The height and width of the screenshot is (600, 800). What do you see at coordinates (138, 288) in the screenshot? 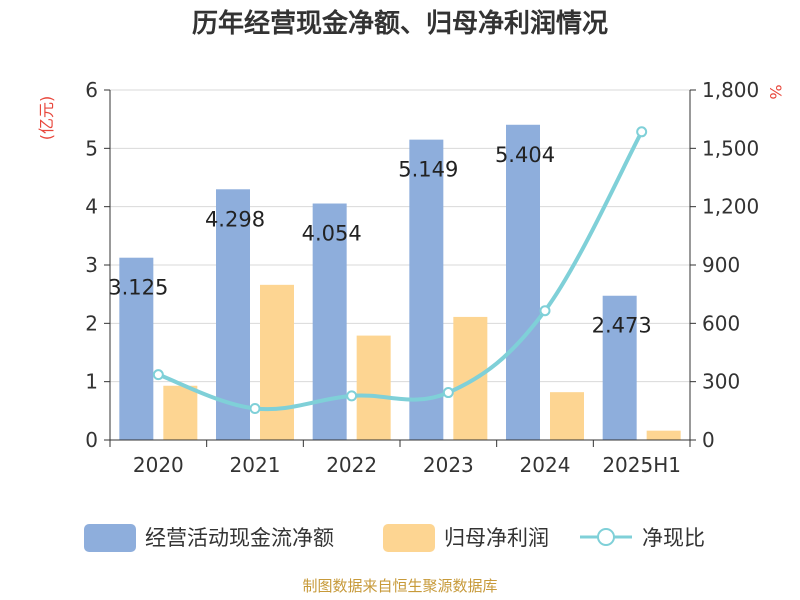
I see `bar-data-label: 3.125` at bounding box center [138, 288].